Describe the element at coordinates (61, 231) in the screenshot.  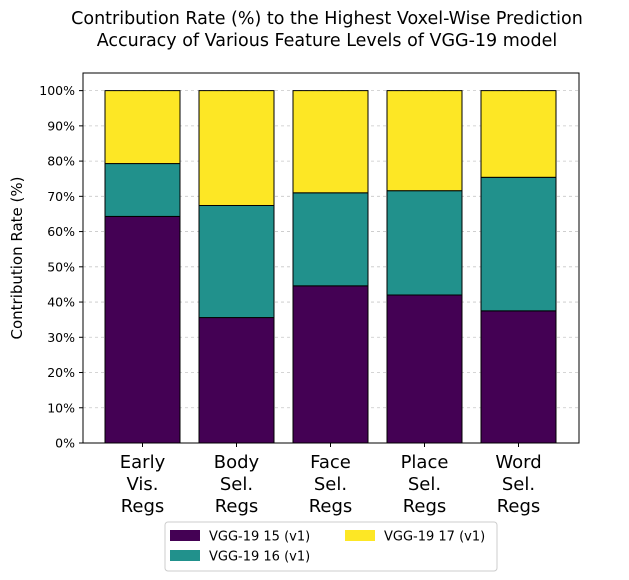
I see `y-tick-label: 60%` at that location.